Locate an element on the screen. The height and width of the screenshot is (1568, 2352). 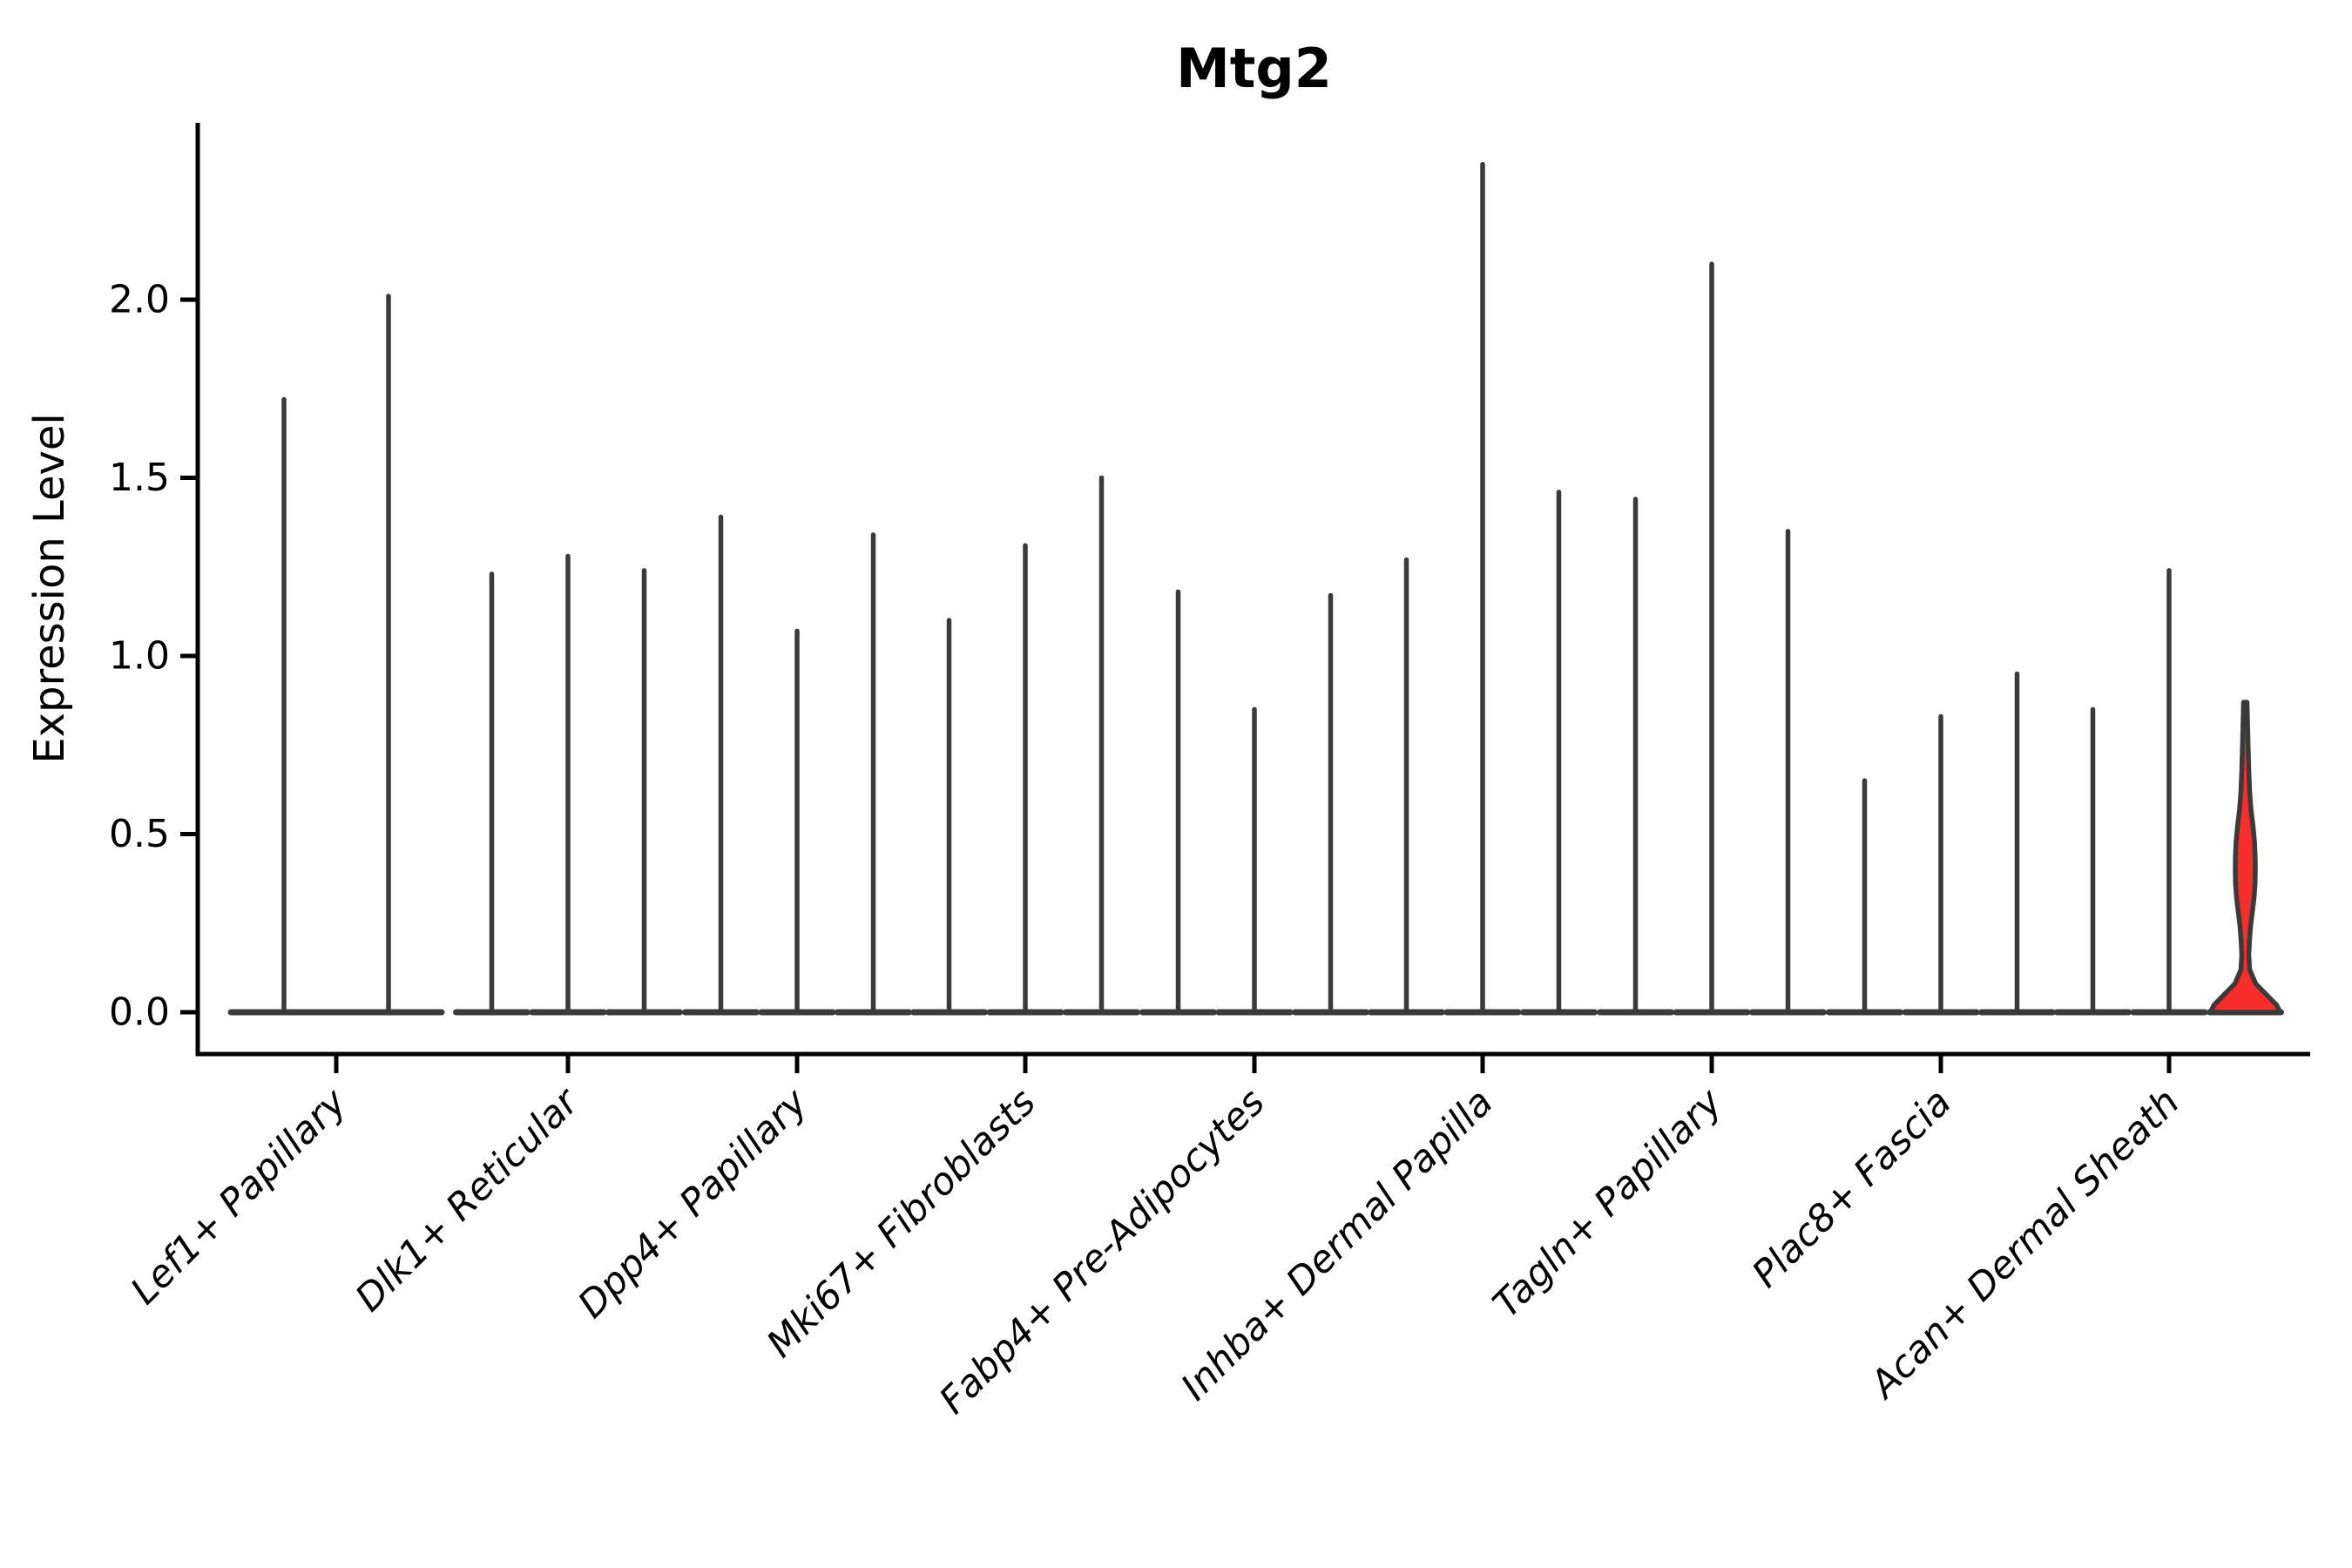
x-tick-label: Lef1+ Papillary is located at coordinates (239, 1196).